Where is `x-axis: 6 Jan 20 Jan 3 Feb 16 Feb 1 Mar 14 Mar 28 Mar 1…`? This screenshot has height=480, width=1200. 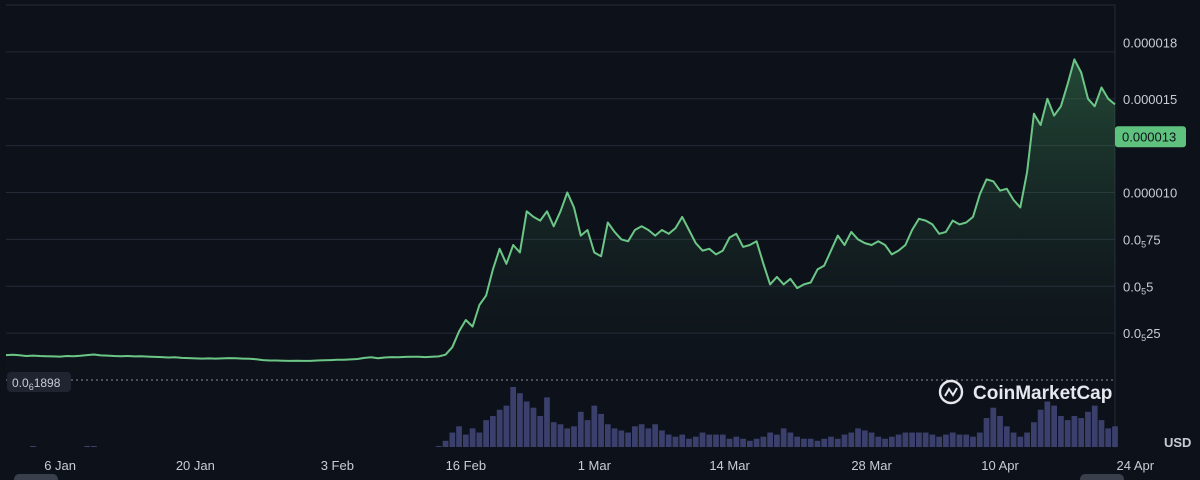
x-axis: 6 Jan 20 Jan 3 Feb 16 Feb 1 Mar 14 Mar 28 Mar 1… is located at coordinates (599, 465).